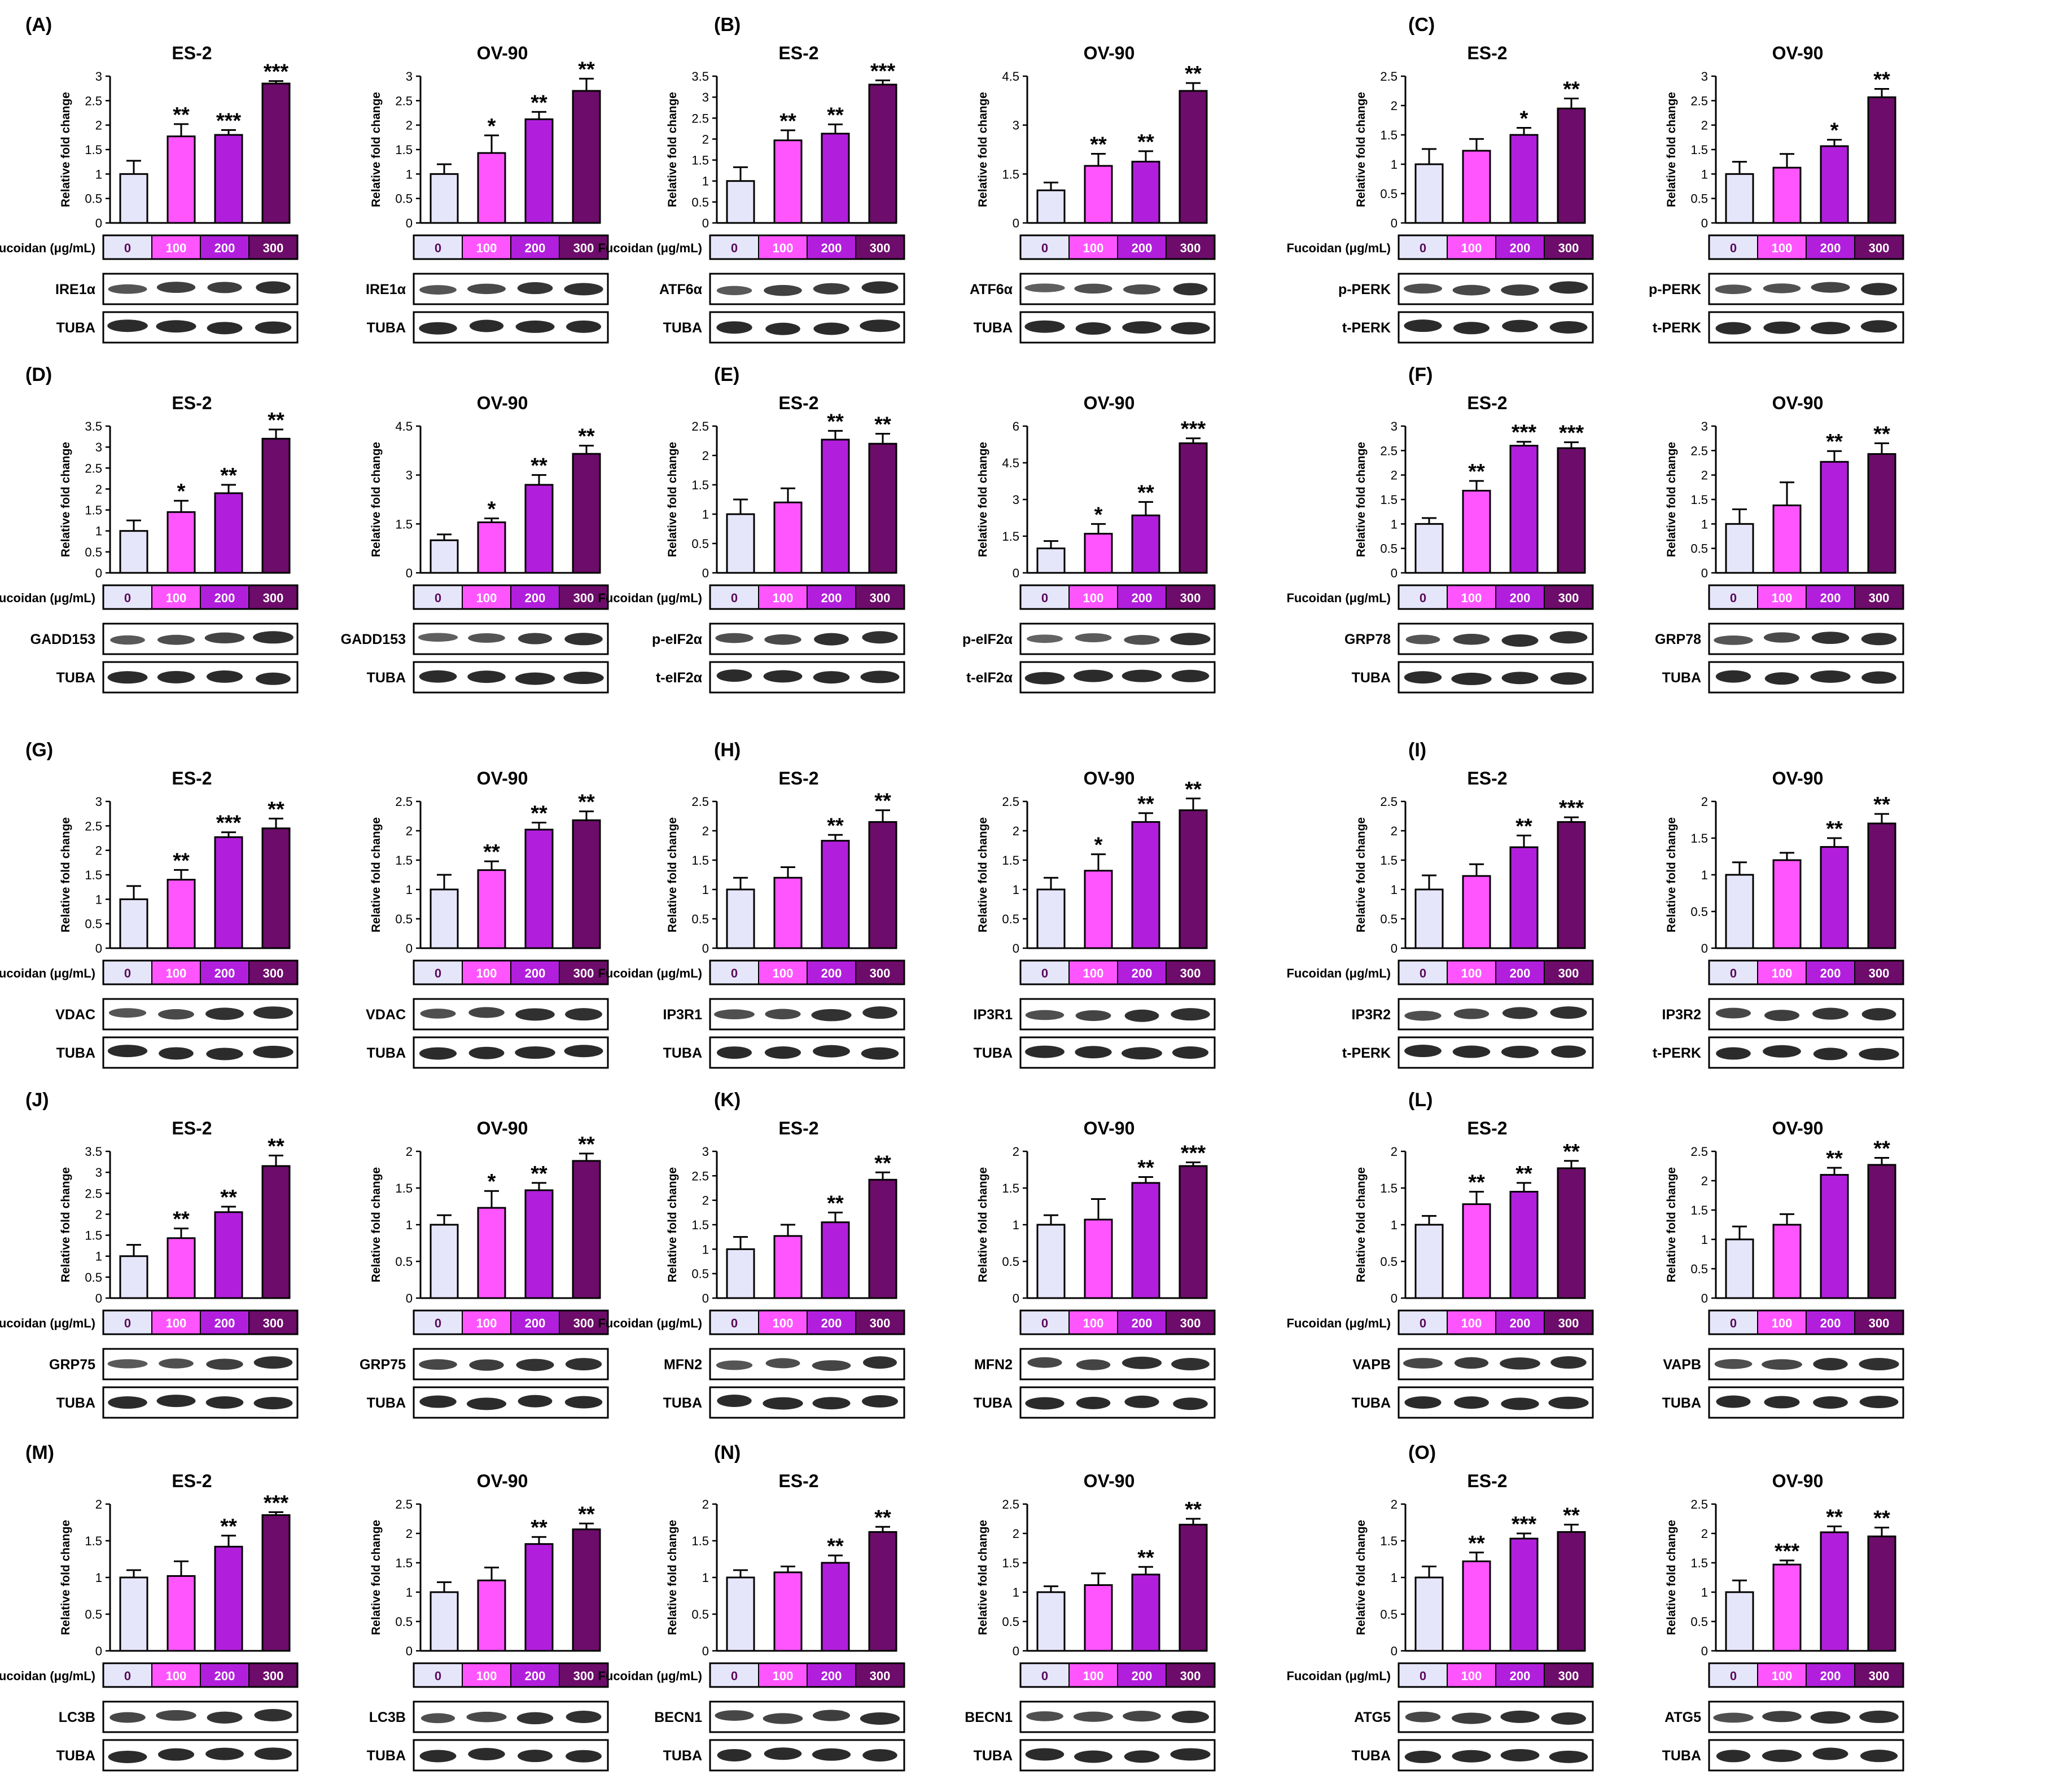  What do you see at coordinates (1420, 1100) in the screenshot?
I see `panel-label: (L)` at bounding box center [1420, 1100].